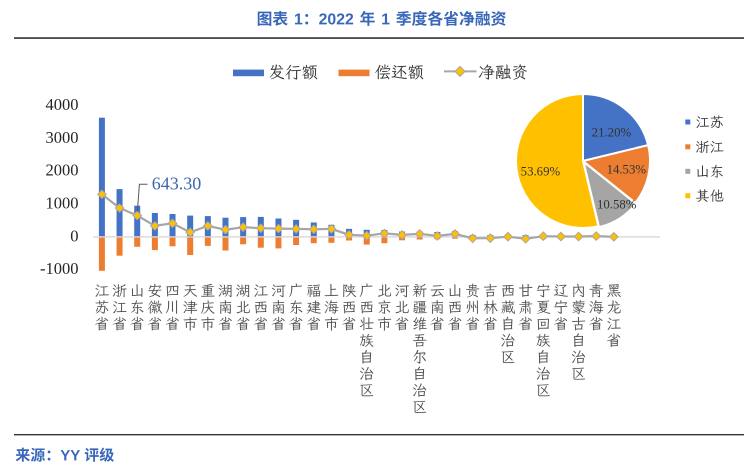 This screenshot has height=470, width=754. What do you see at coordinates (627, 170) in the screenshot?
I see `svg-text: 14.53%` at bounding box center [627, 170].